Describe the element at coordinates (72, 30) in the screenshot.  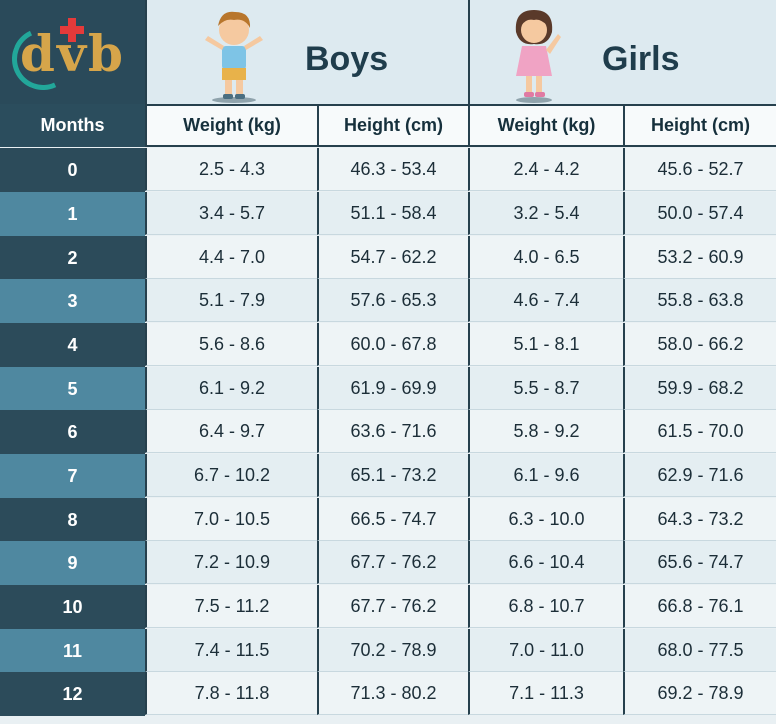
I see `medical-cross-icon` at that location.